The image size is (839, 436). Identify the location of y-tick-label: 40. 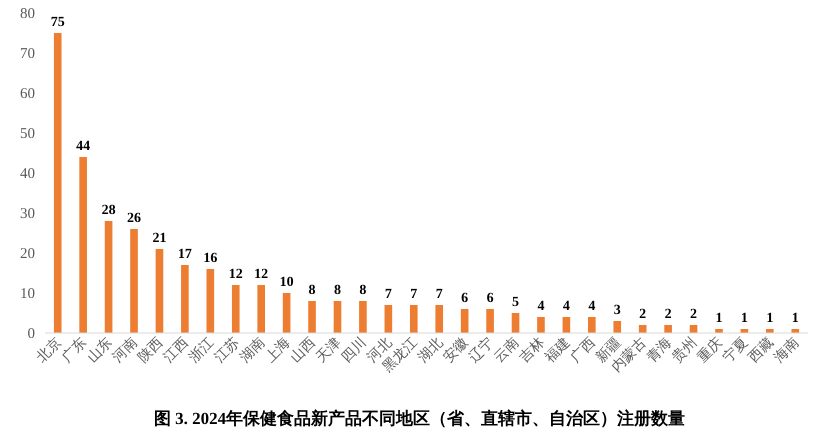
(27, 174).